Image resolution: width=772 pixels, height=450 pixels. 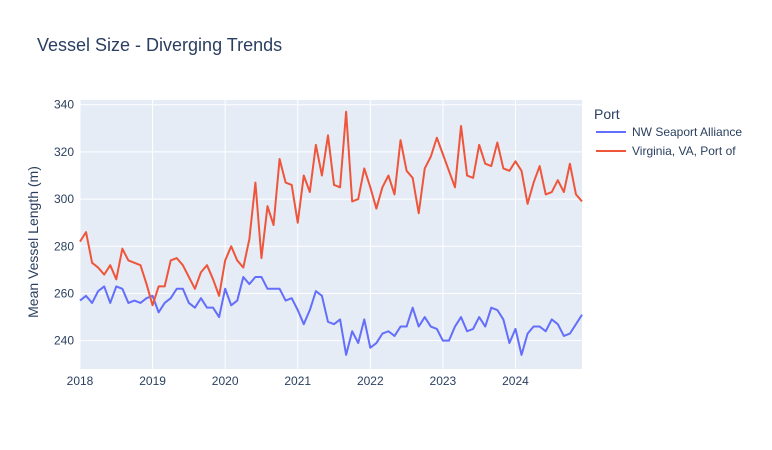 What do you see at coordinates (64, 341) in the screenshot?
I see `y-tick-label: 240` at bounding box center [64, 341].